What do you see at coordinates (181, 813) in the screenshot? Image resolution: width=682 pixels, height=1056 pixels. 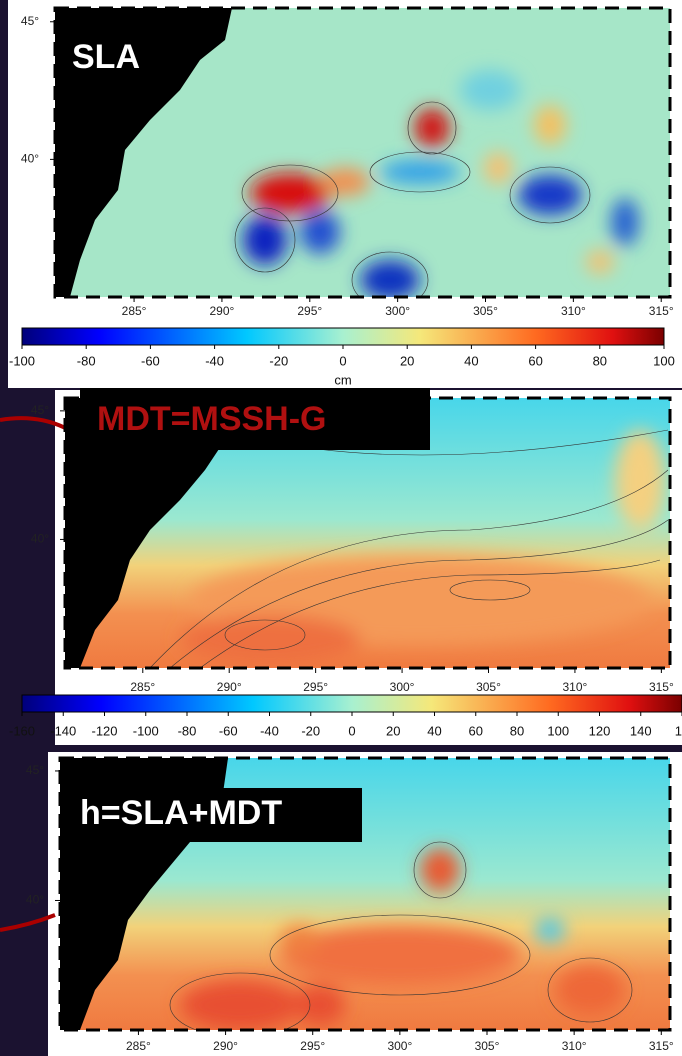 I see `panel-title: h=SLA+MDT` at bounding box center [181, 813].